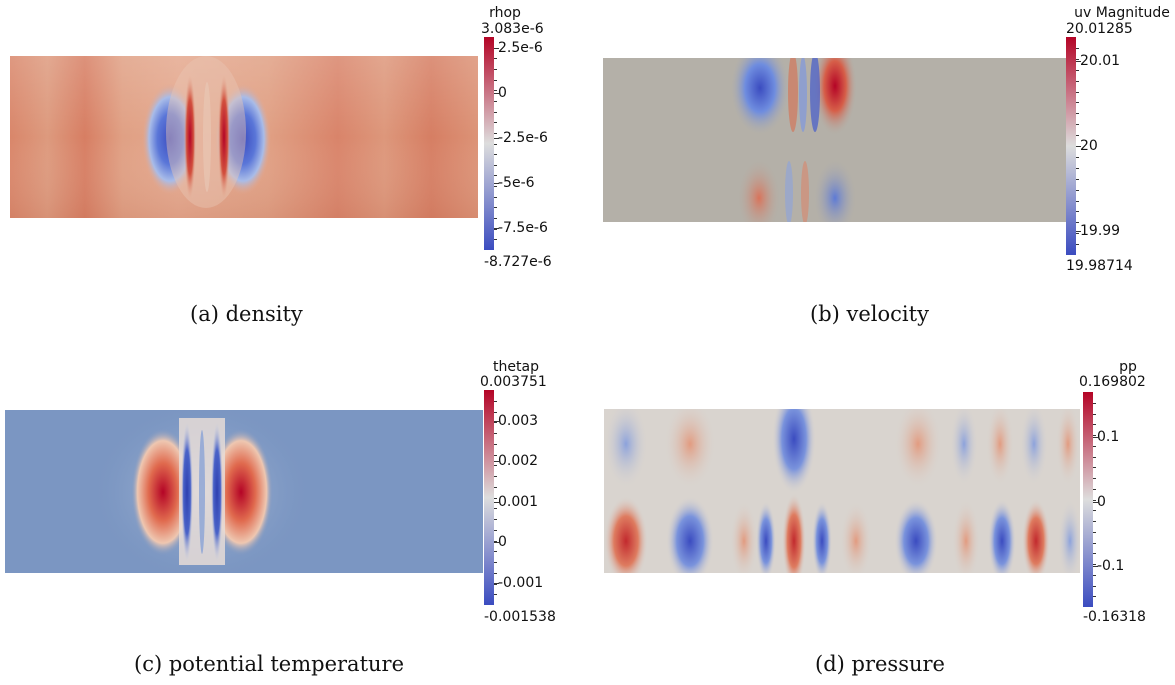  What do you see at coordinates (1099, 29) in the screenshot?
I see `colorbar-max-label: 20.01285` at bounding box center [1099, 29].